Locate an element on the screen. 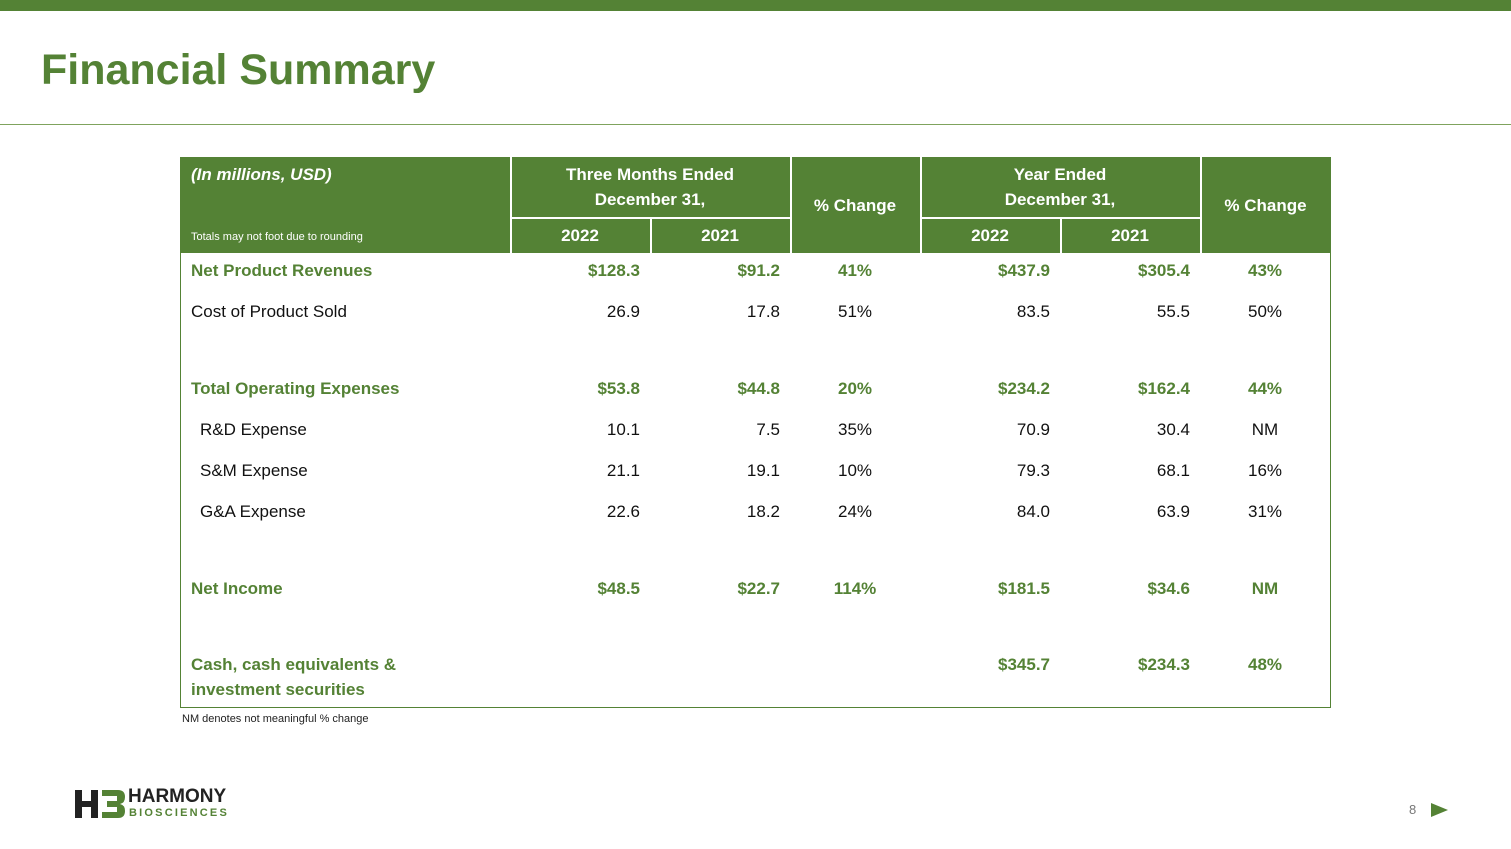  cell: 48% is located at coordinates (1265, 664).